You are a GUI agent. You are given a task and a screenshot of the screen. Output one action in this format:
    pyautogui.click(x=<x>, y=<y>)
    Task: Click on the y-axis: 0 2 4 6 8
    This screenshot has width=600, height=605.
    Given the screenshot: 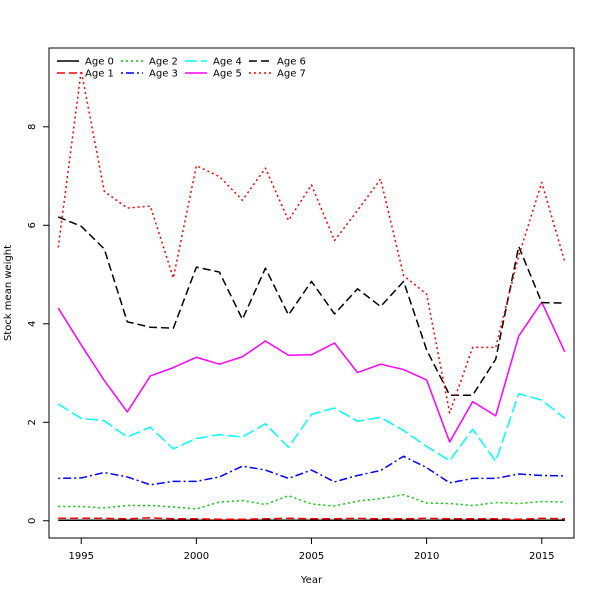 What is the action you would take?
    pyautogui.click(x=38, y=324)
    